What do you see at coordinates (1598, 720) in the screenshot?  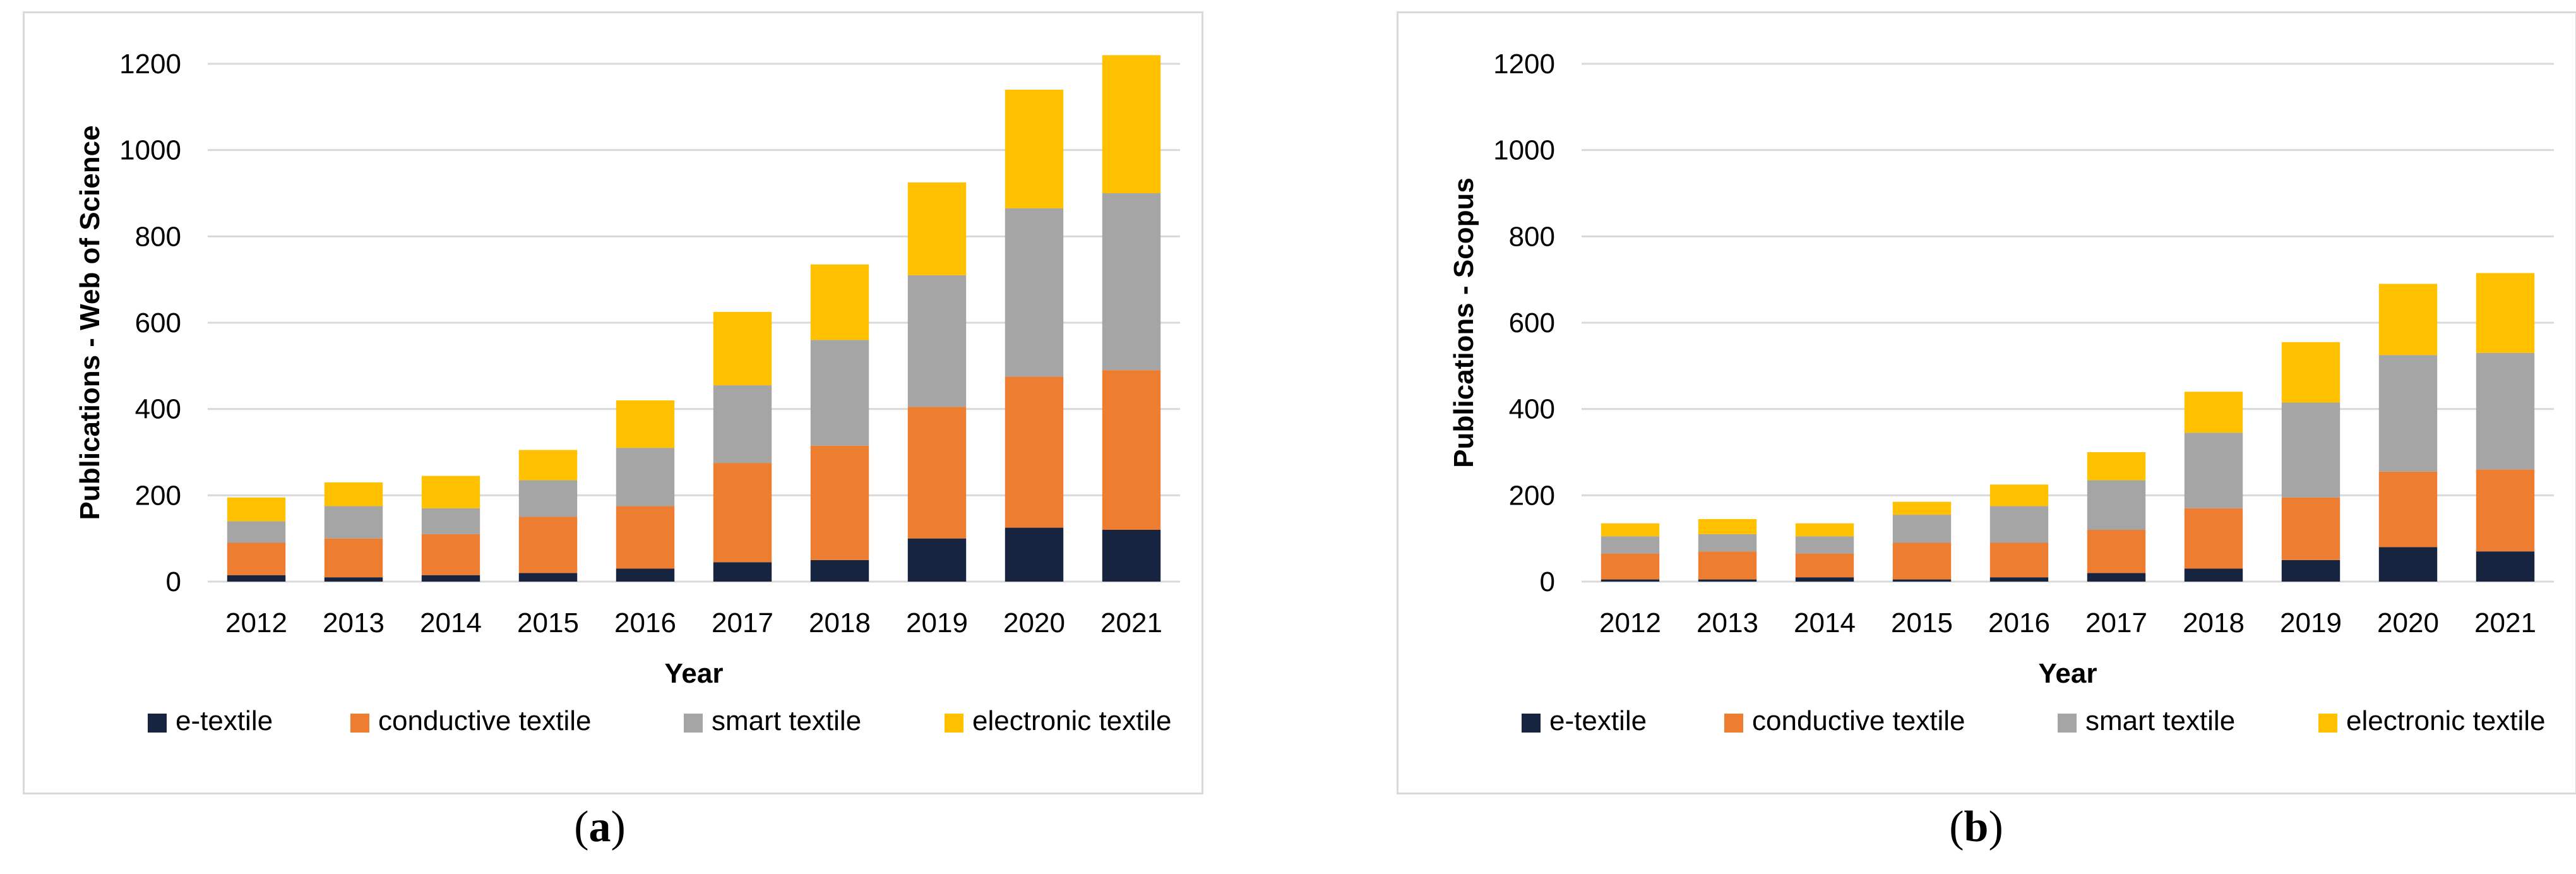 I see `legend-label: e-textile` at bounding box center [1598, 720].